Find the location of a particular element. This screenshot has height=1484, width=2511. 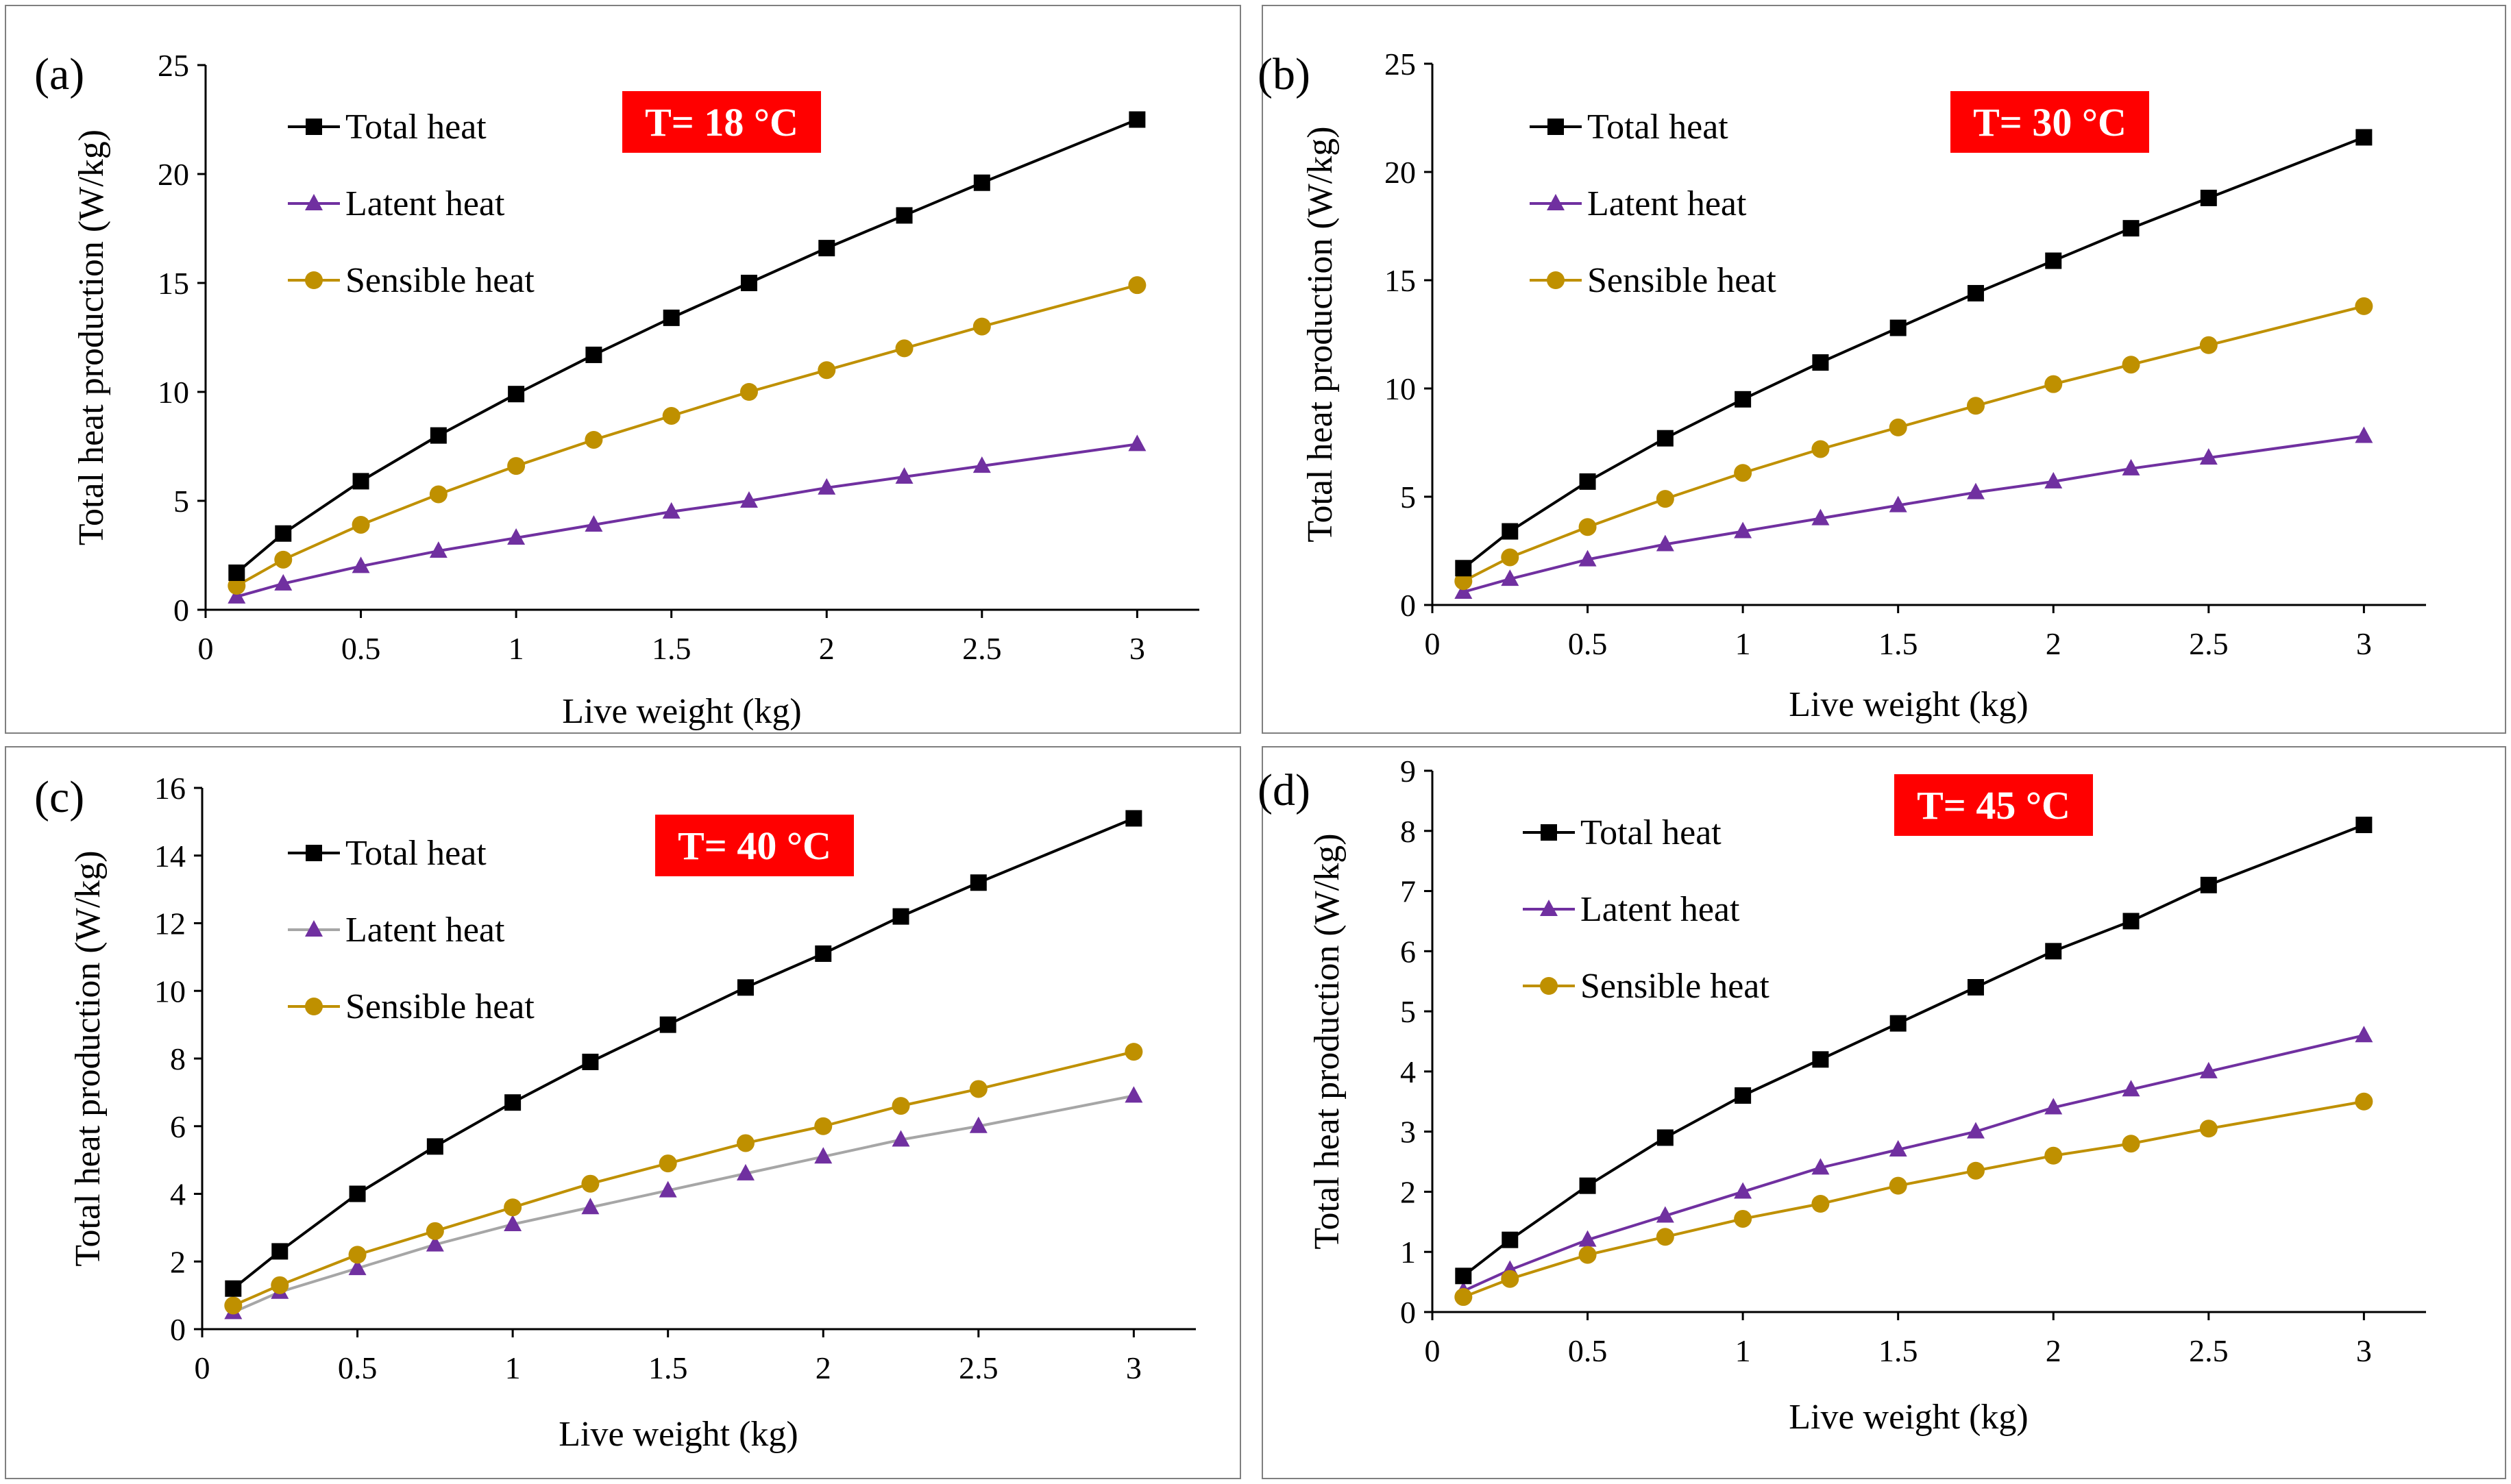

legend-marker is located at coordinates (314, 853).